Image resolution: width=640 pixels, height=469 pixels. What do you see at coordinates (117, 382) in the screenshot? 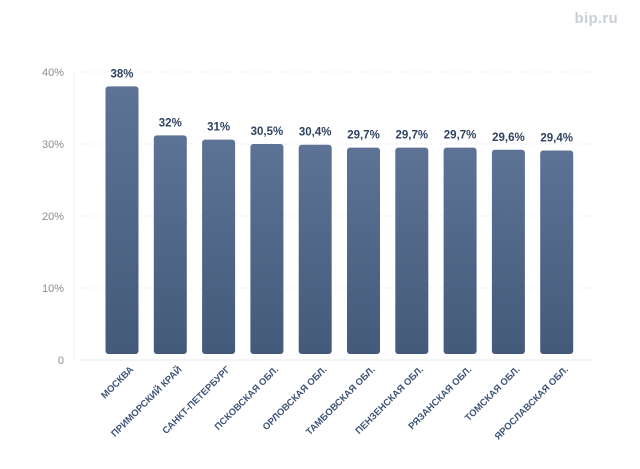
I see `category-label: МОСКВА` at bounding box center [117, 382].